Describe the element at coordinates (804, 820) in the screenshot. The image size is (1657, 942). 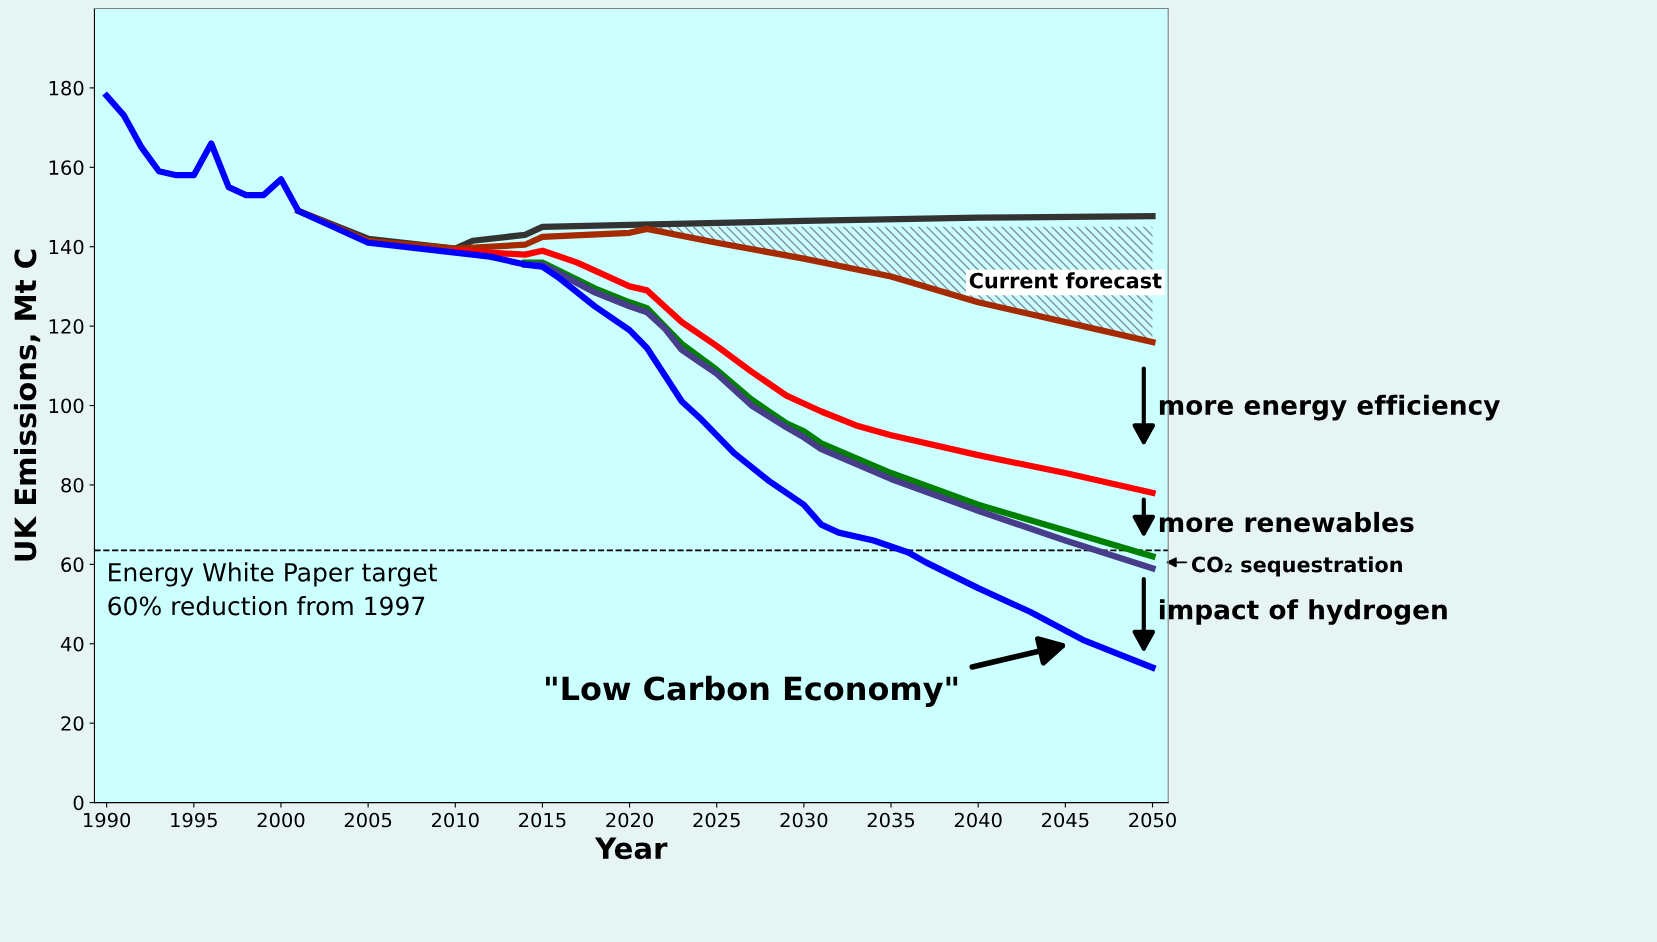
I see `x-tick-label: 2030` at that location.